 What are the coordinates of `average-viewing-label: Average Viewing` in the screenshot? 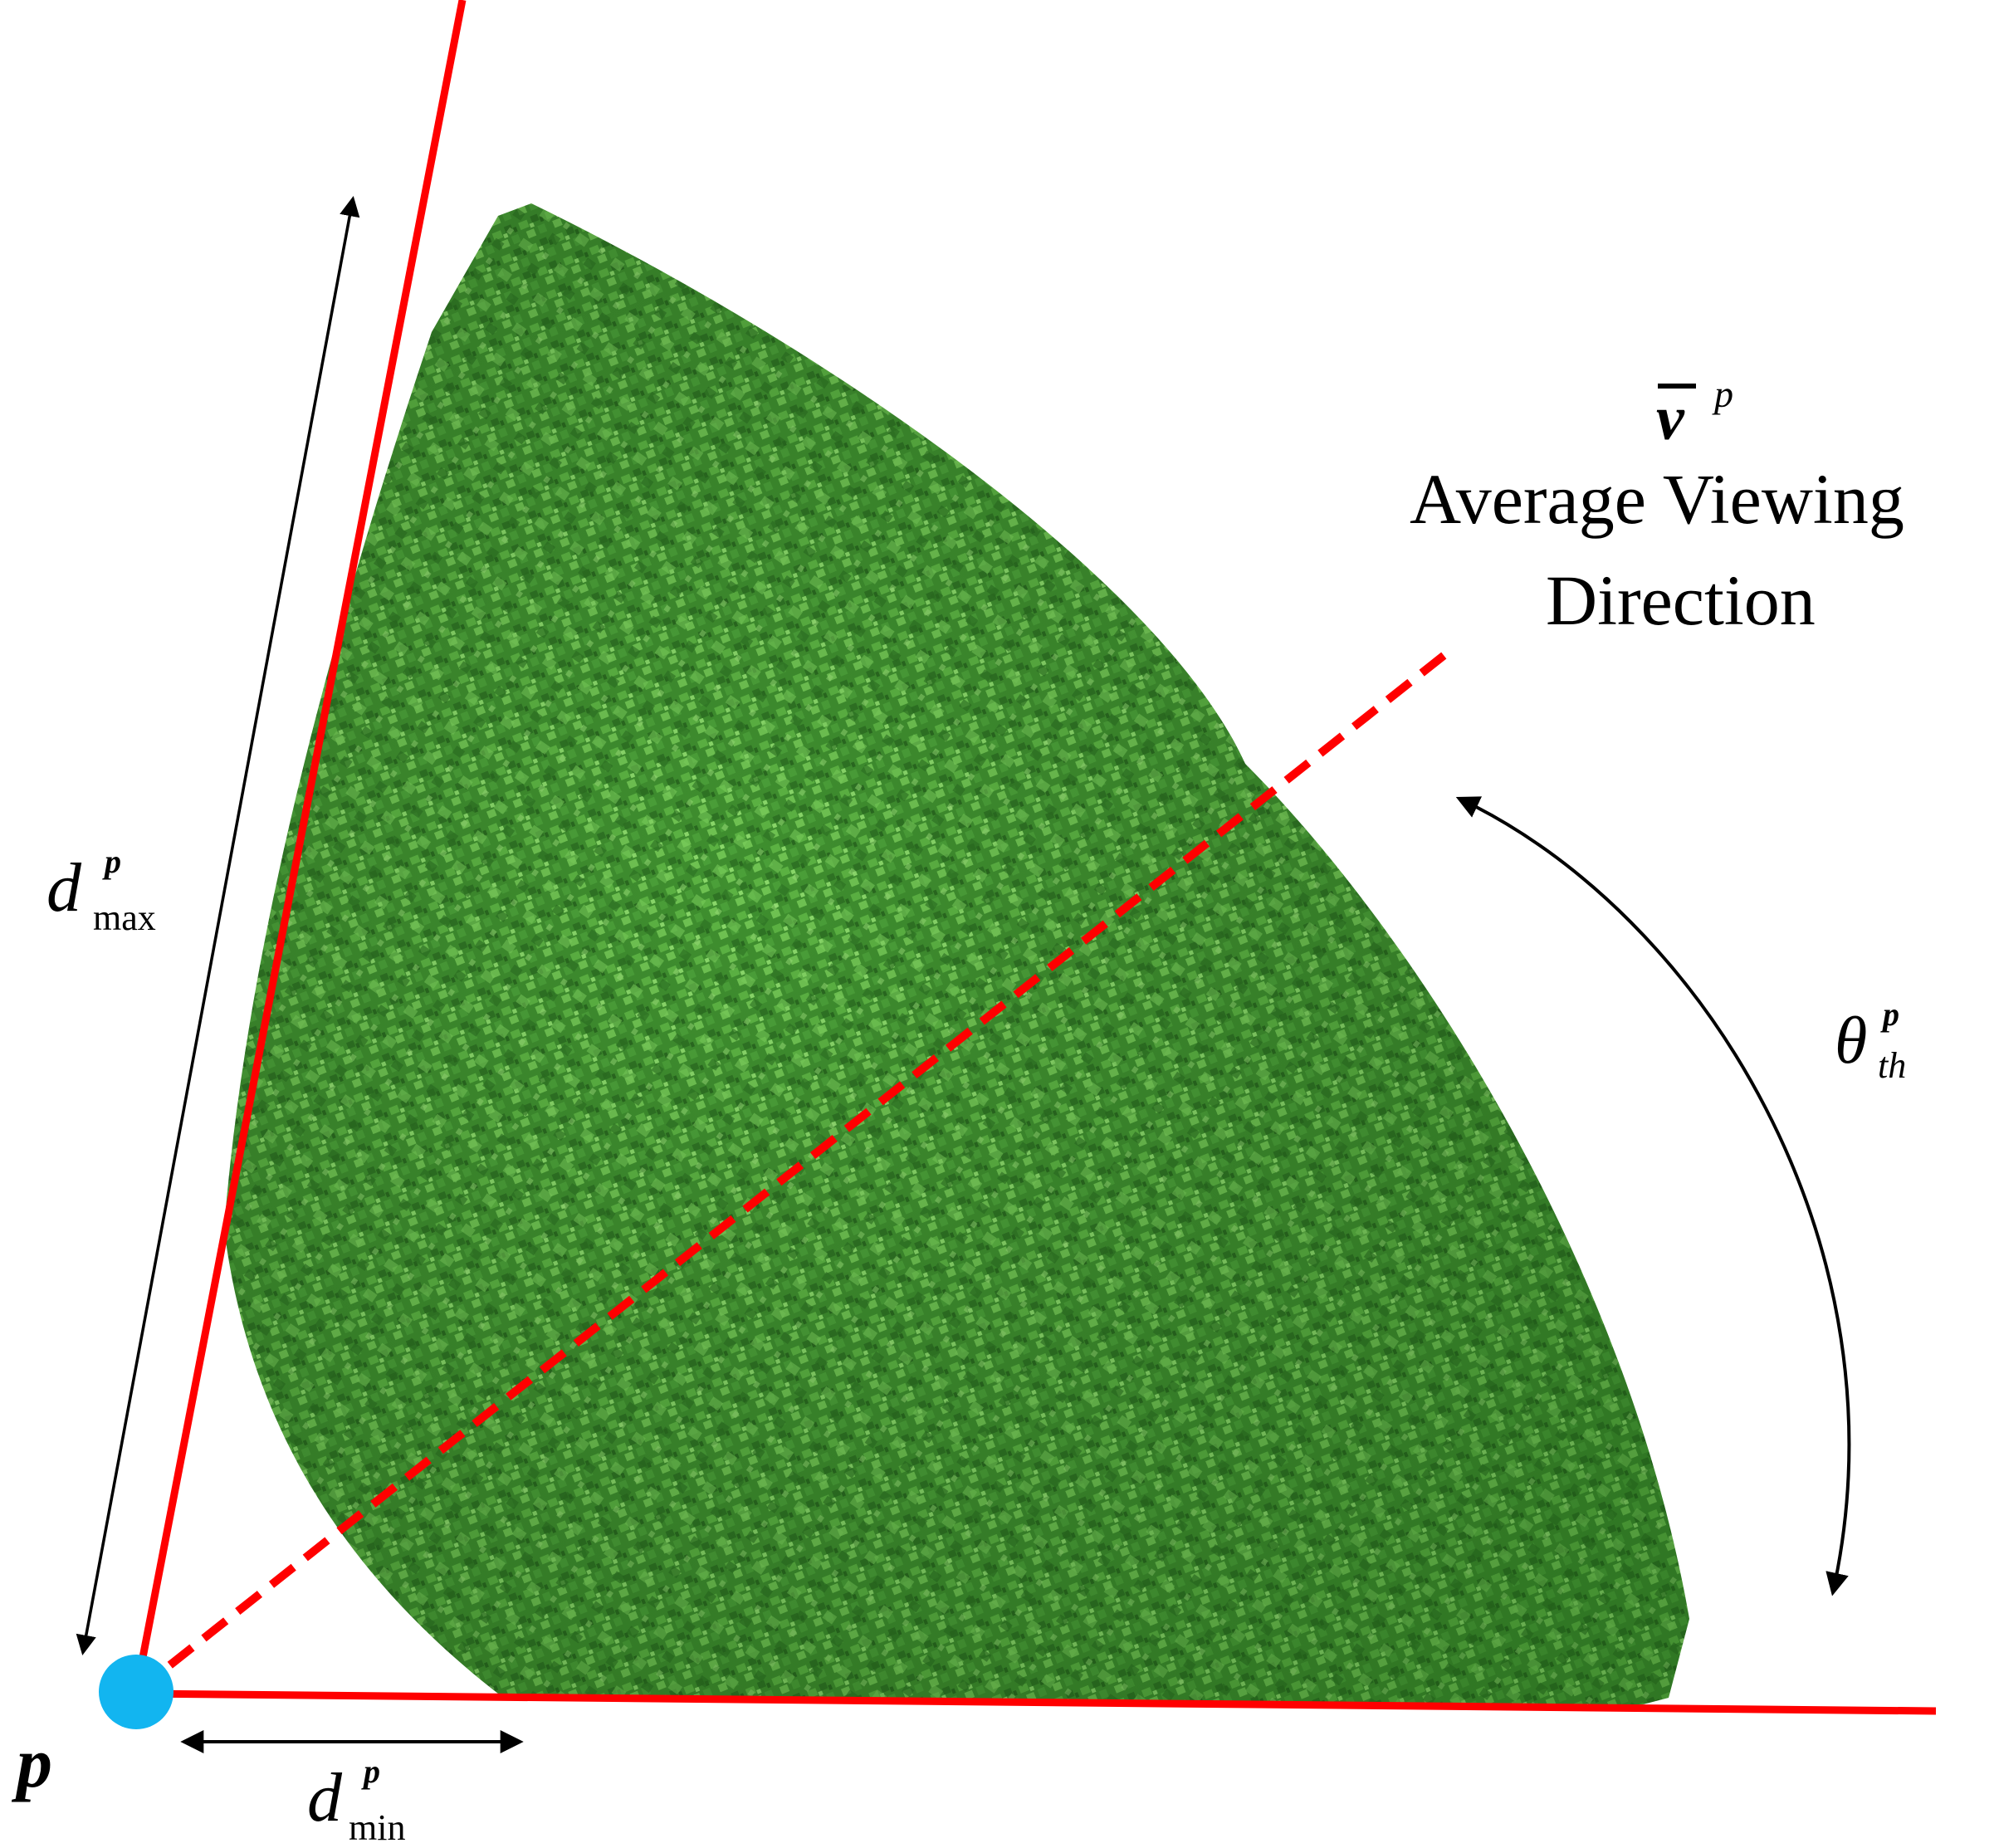 It's located at (1657, 499).